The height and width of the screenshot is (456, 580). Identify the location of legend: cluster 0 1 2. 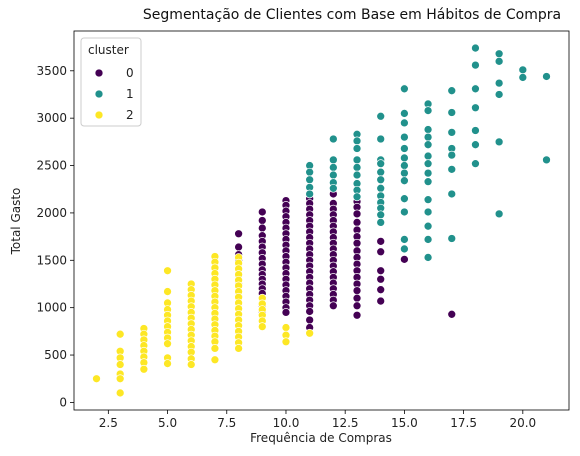
(111, 82).